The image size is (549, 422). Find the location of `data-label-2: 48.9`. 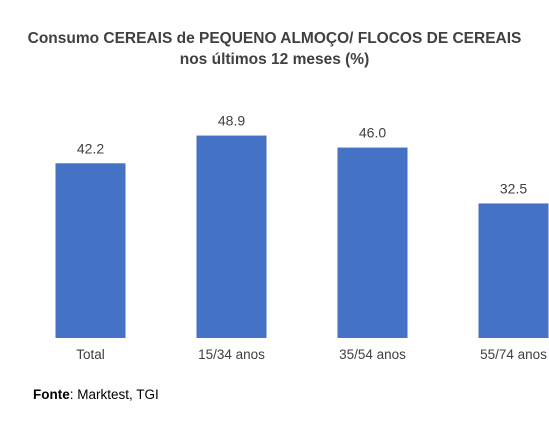

data-label-2: 48.9 is located at coordinates (231, 121).